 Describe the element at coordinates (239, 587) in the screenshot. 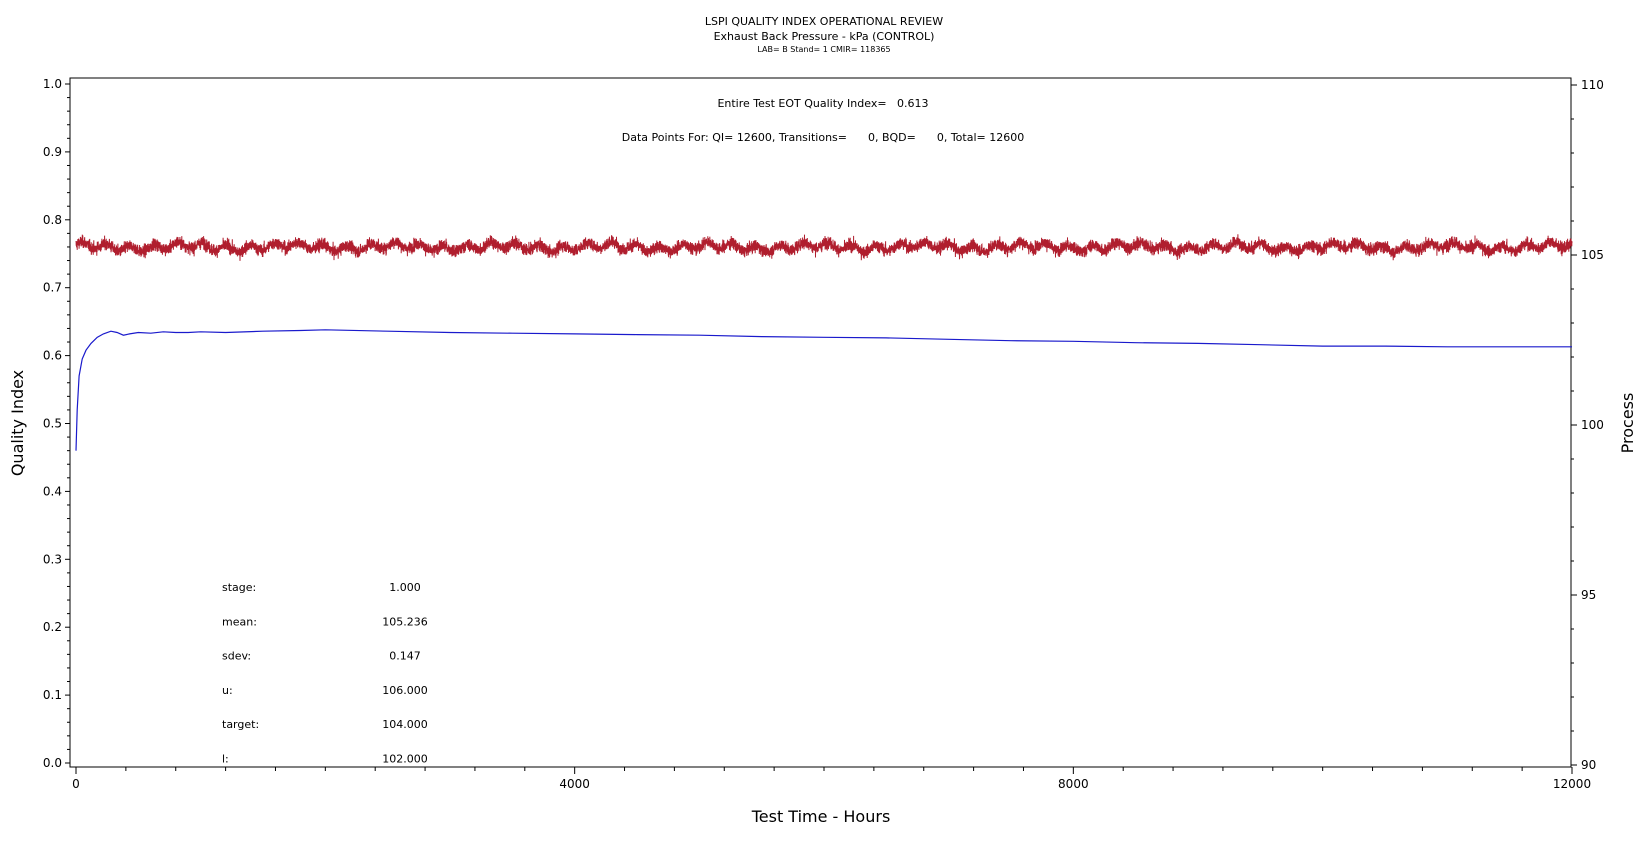

I see `stat-label: stage:` at that location.